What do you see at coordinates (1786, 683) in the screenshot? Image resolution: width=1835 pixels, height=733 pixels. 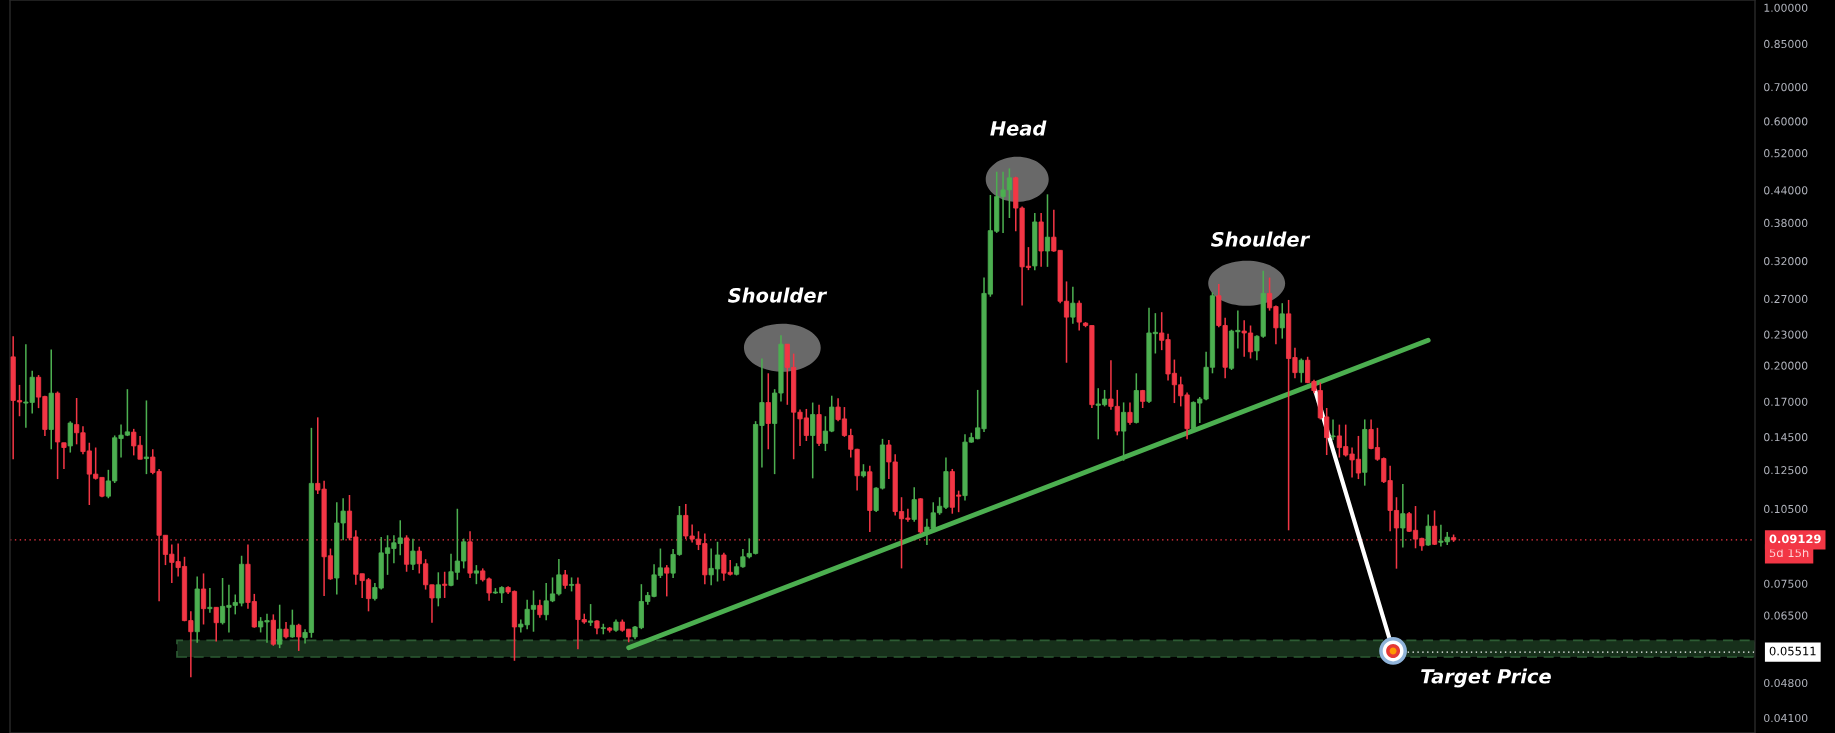 I see `y-tick-label: 0.04800` at bounding box center [1786, 683].